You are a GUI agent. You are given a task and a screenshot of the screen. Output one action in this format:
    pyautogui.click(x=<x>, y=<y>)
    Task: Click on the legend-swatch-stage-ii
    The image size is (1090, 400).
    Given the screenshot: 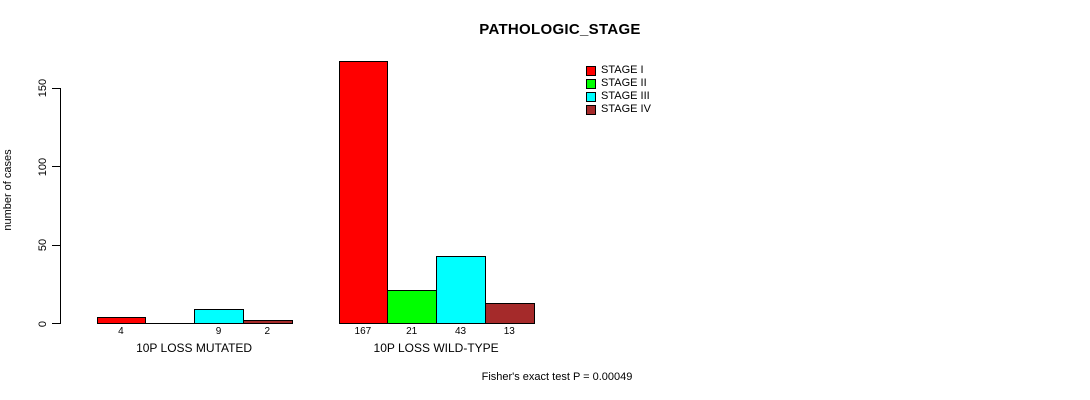 What is the action you would take?
    pyautogui.click(x=591, y=83)
    